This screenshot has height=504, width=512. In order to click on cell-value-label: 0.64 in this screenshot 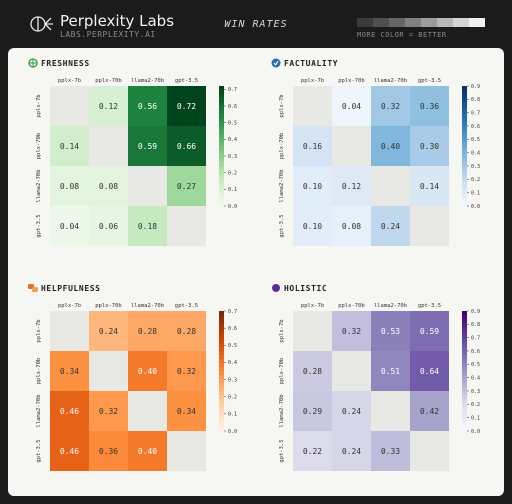, I will do `click(429, 371)`.